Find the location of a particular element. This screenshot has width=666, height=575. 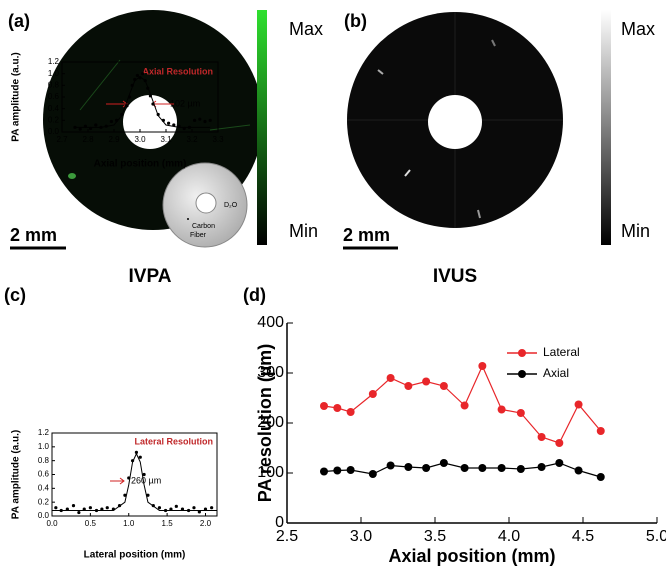

y-tick-label: 300 is located at coordinates (270, 372).